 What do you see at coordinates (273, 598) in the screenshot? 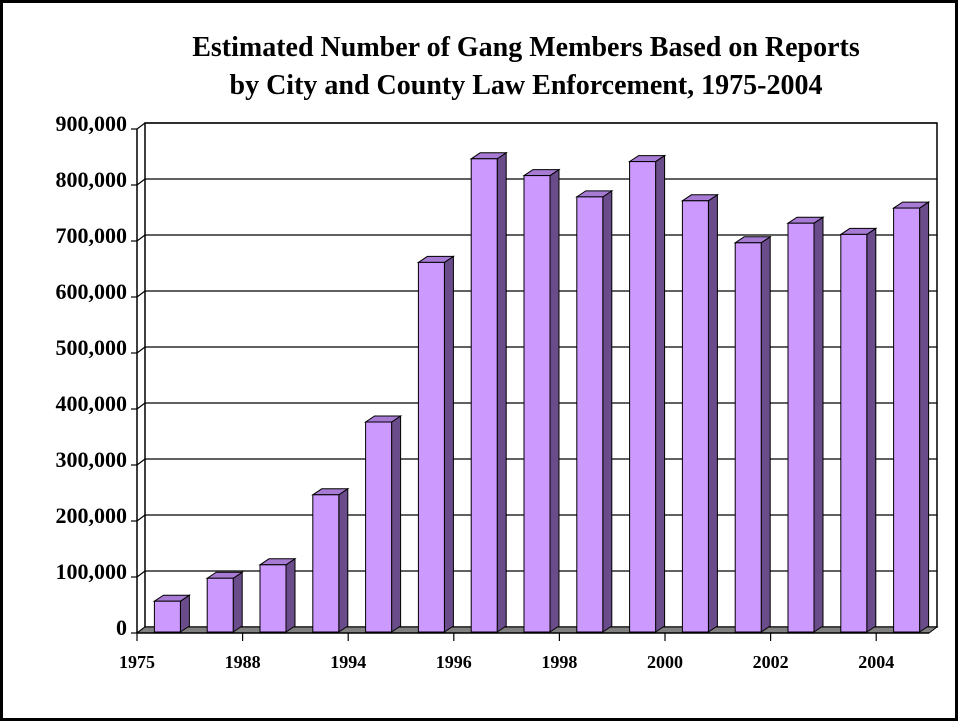
I see `bar-front-1989` at bounding box center [273, 598].